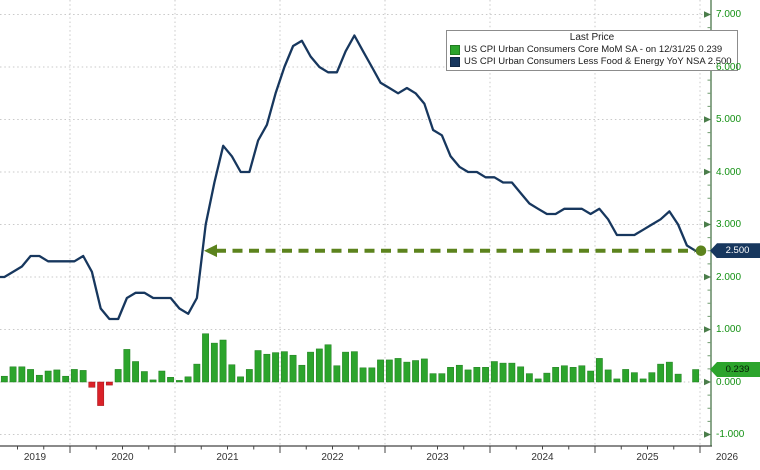  Describe the element at coordinates (647, 457) in the screenshot. I see `x-axis-year-label: 2025` at that location.